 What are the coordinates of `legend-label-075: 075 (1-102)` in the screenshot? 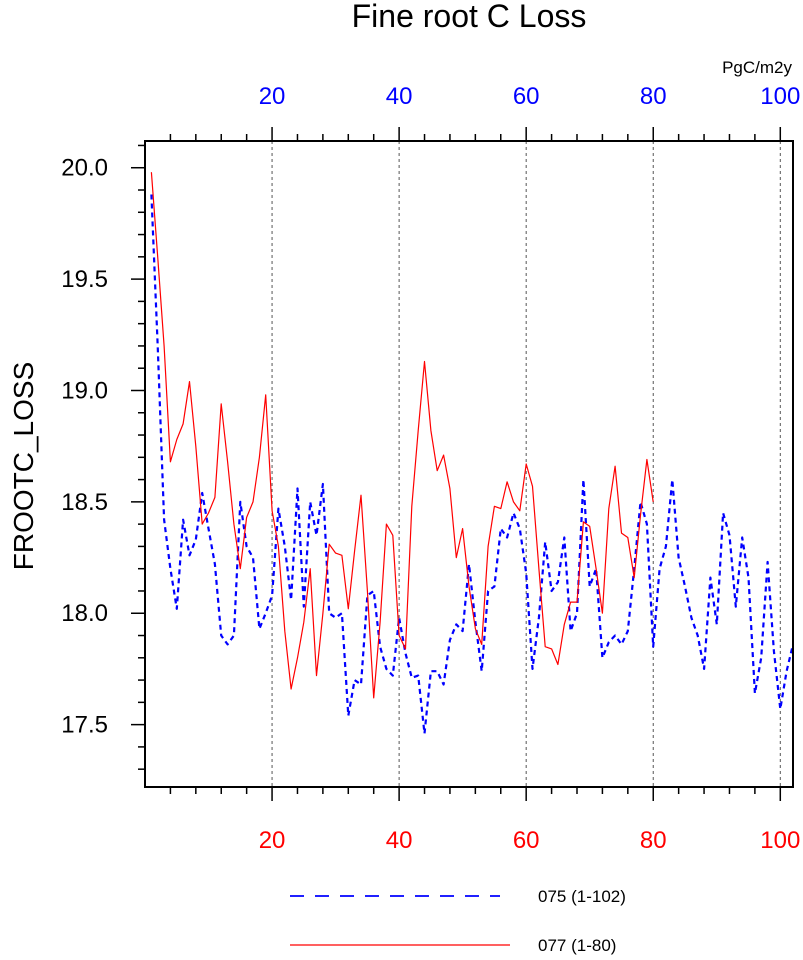 It's located at (582, 896).